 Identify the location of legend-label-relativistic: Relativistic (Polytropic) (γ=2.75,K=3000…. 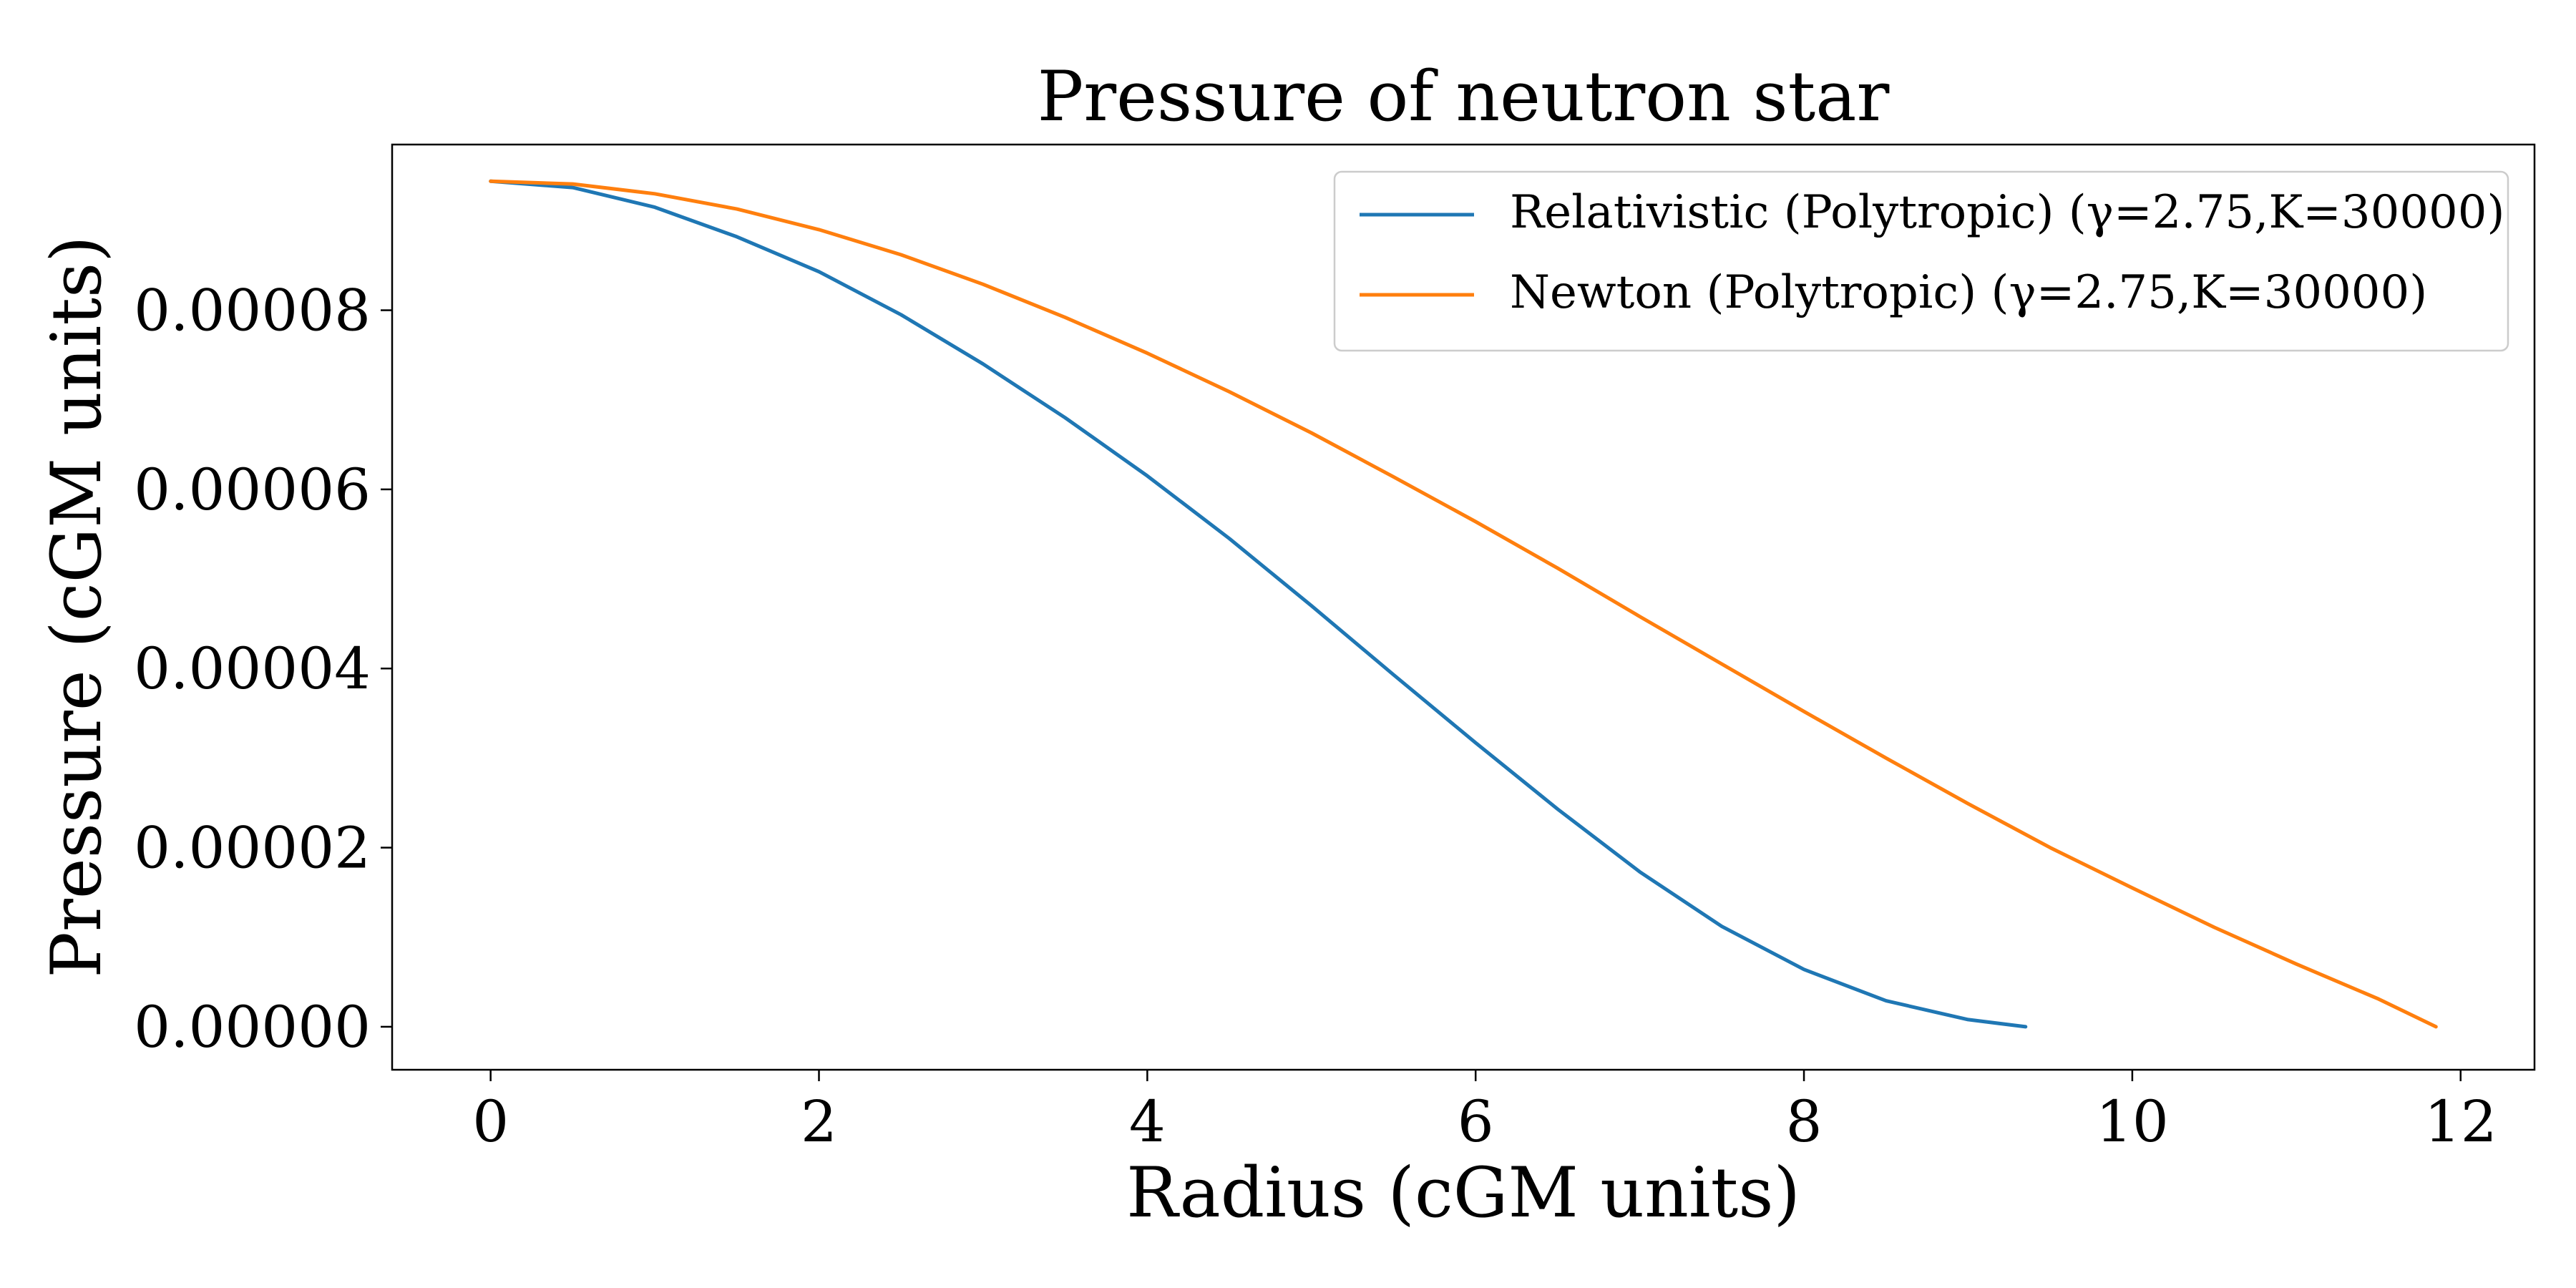
(2007, 212).